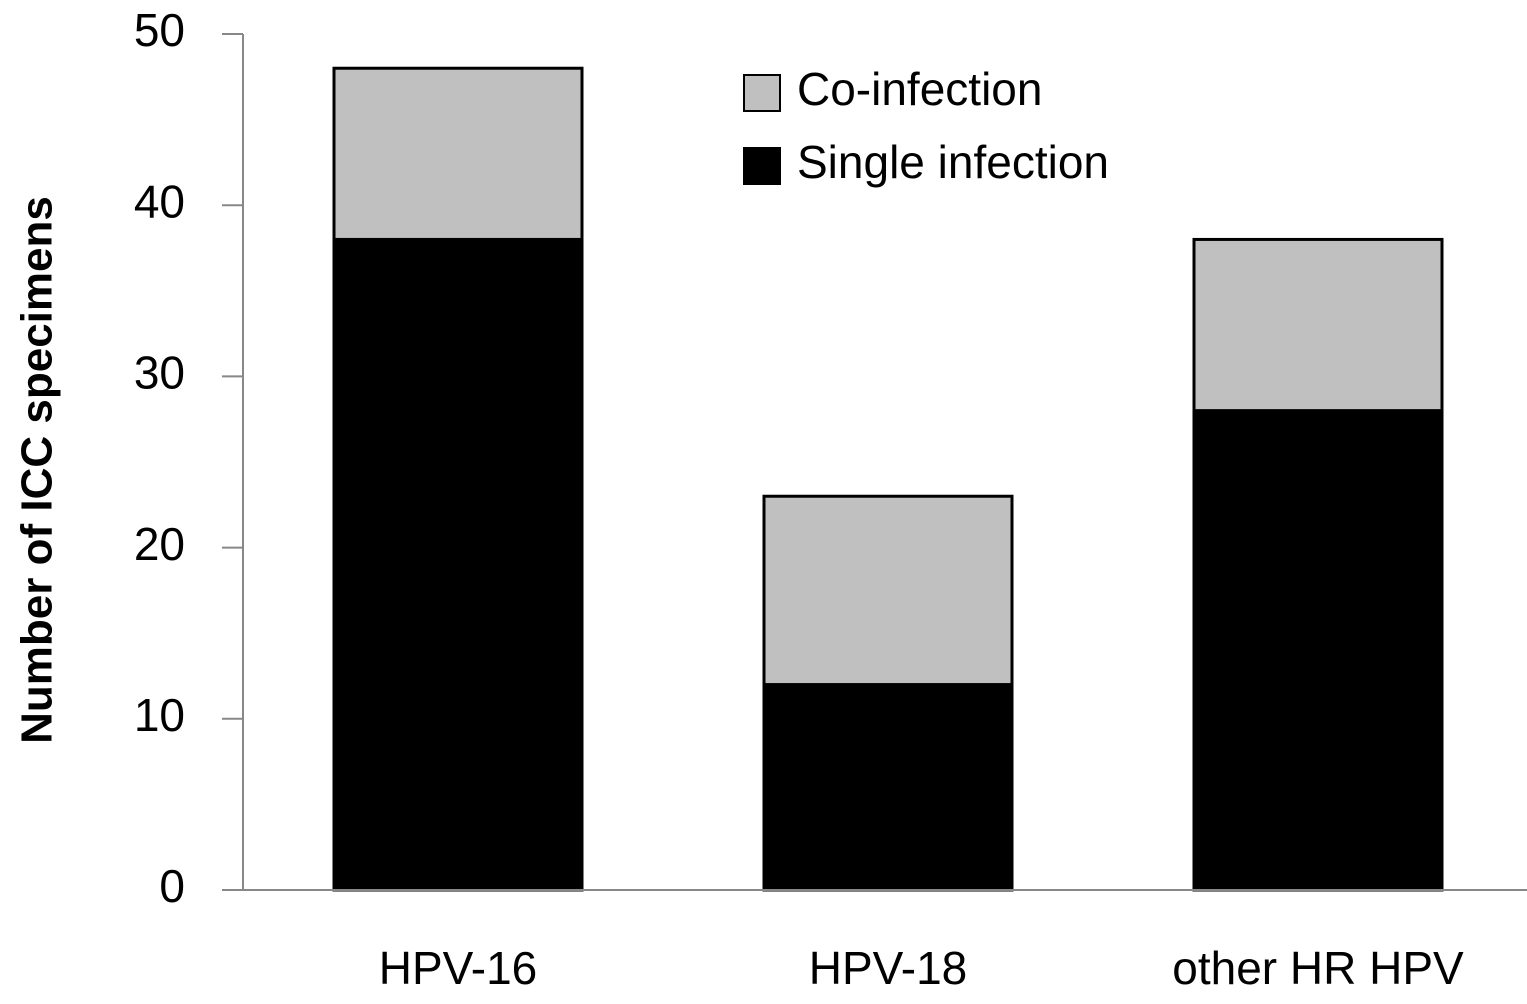  I want to click on y-tick-label: 50, so click(159, 30).